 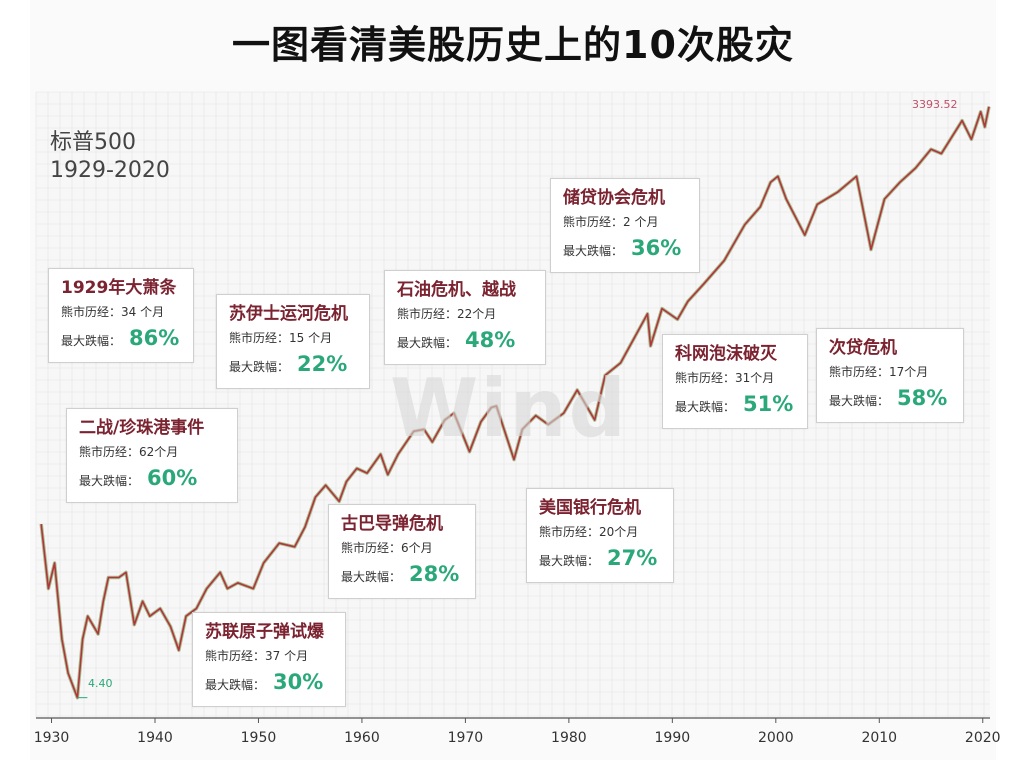 I want to click on event-duration: 6个月, so click(x=417, y=548).